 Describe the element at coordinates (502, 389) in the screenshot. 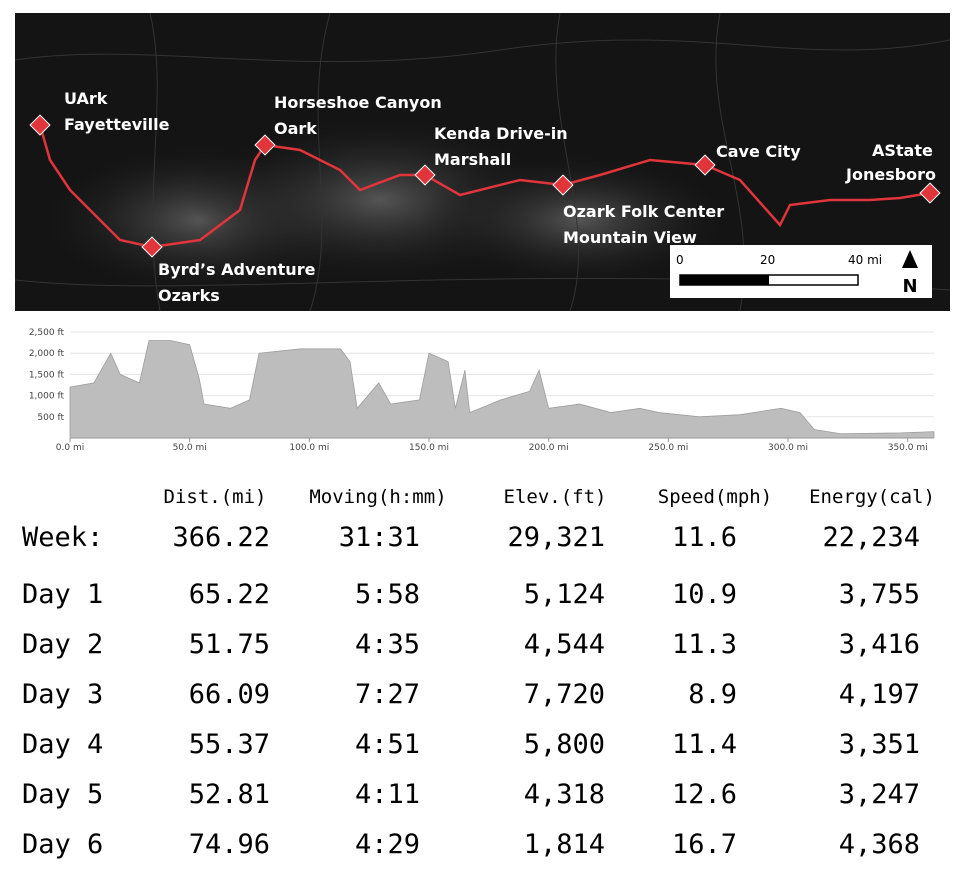

I see `elevation-area` at that location.